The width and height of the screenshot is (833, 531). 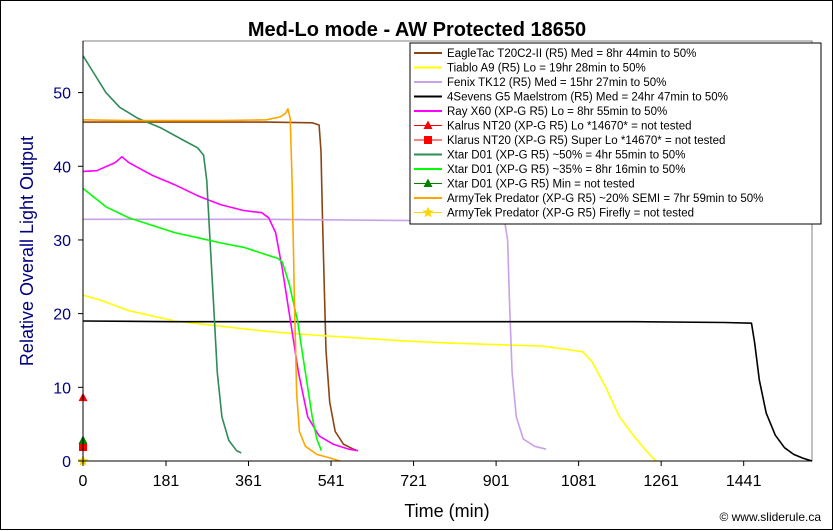 What do you see at coordinates (557, 112) in the screenshot?
I see `legend-entry-label: Ray X60 (XP-G R5) Lo = 8hr 55min to 50%` at bounding box center [557, 112].